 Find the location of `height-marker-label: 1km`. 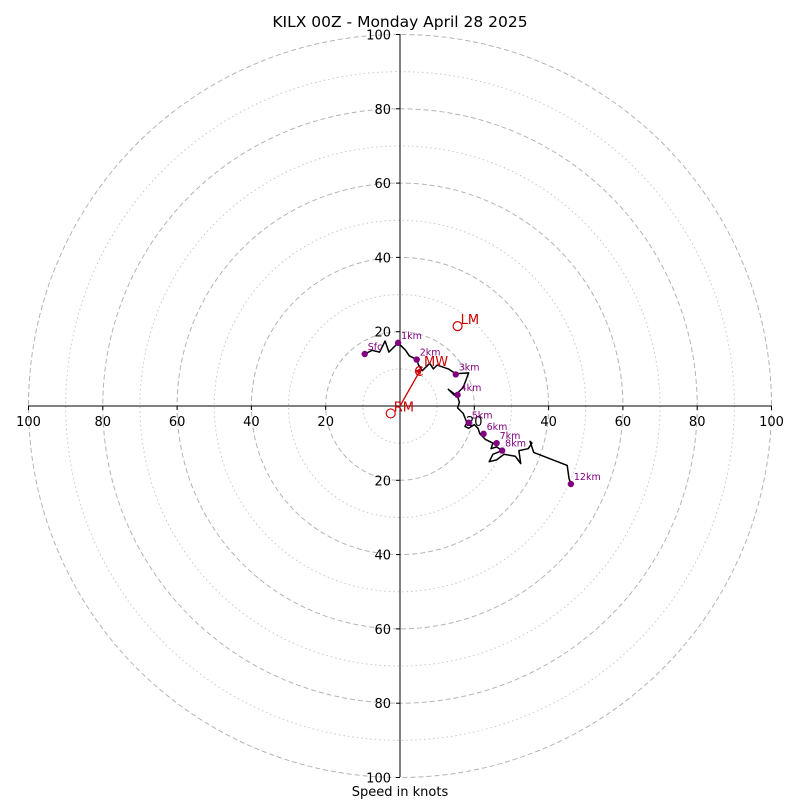

height-marker-label: 1km is located at coordinates (411, 336).